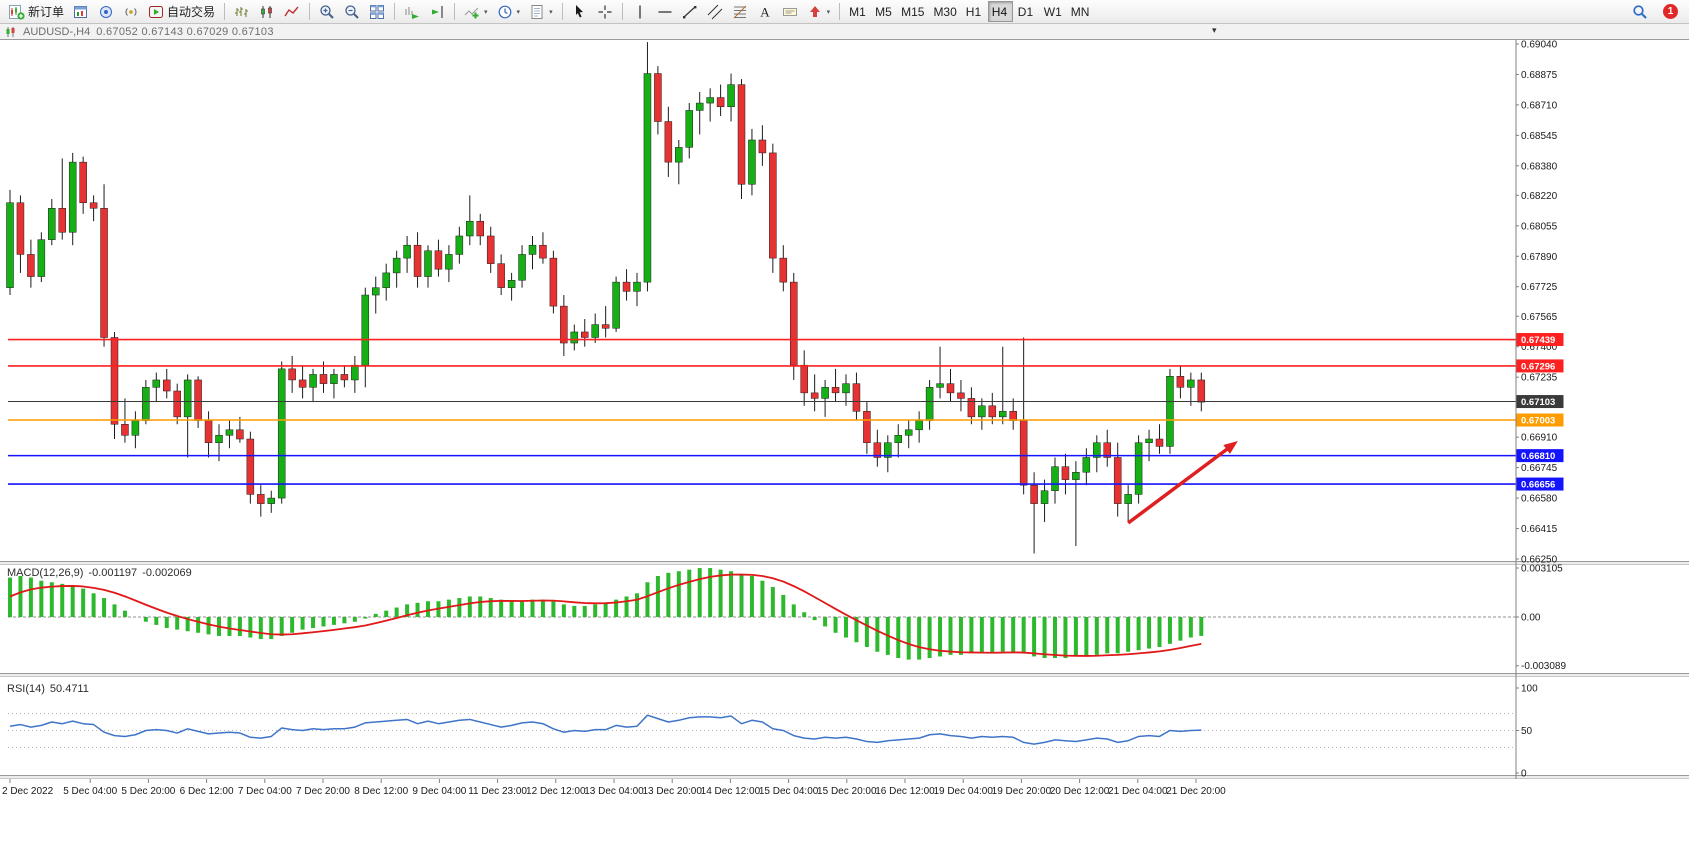  I want to click on search-button, so click(1640, 11).